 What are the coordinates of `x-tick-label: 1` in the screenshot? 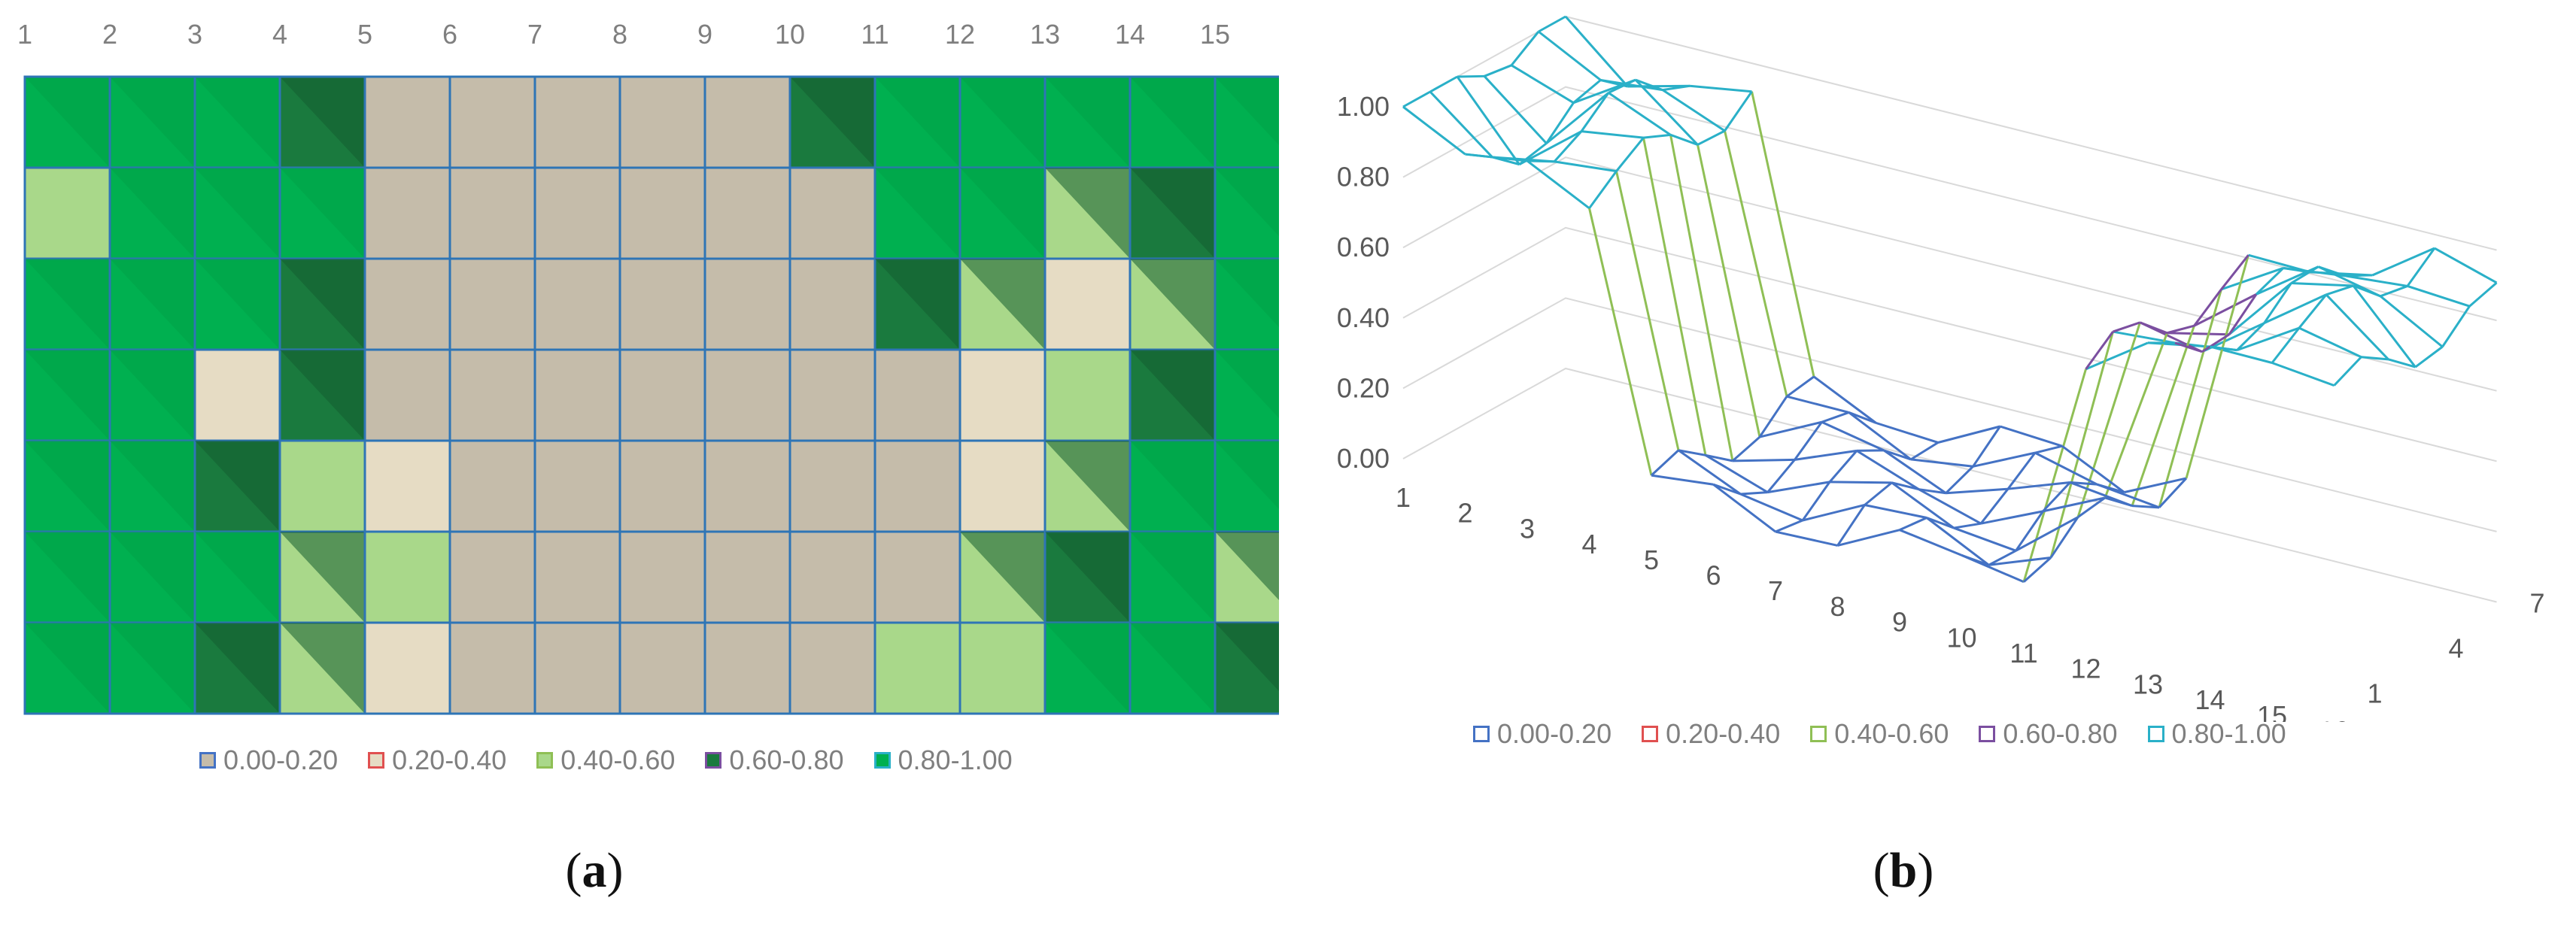 It's located at (1404, 497).